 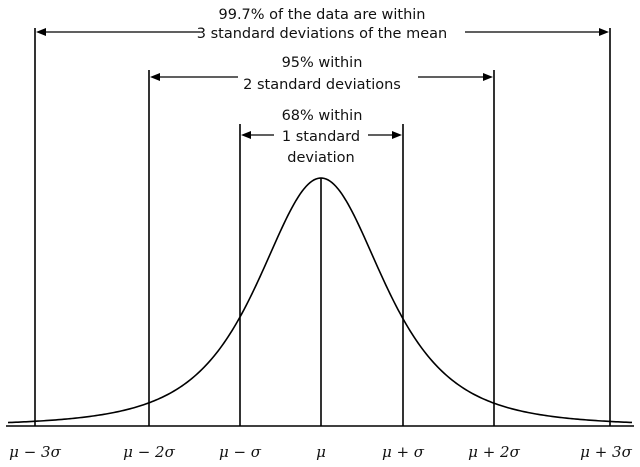 I want to click on sd1-label-line1: 68% within, so click(x=322, y=116).